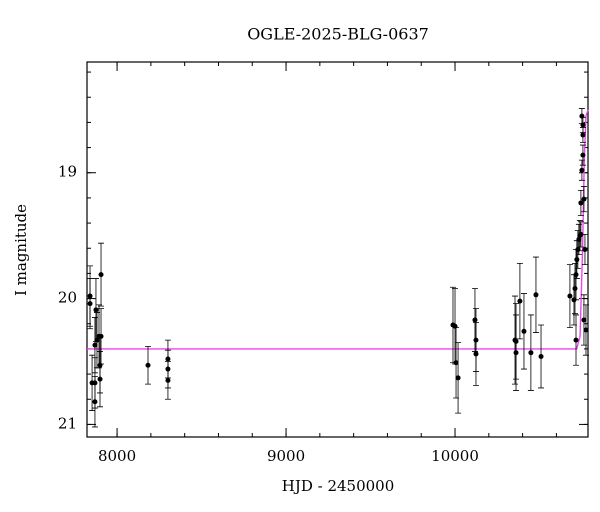  Describe the element at coordinates (455, 456) in the screenshot. I see `x-tick-label: 10000` at that location.